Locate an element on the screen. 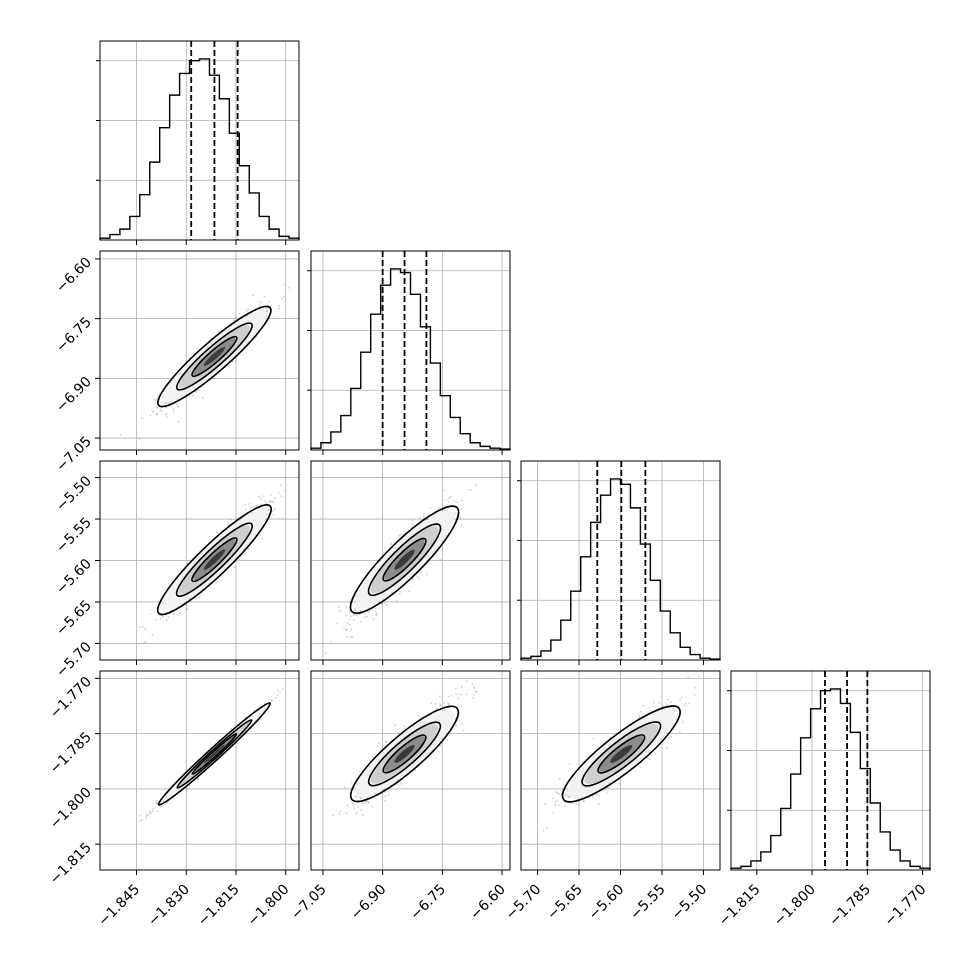 The image size is (970, 970). y-tick-label: −6.60 is located at coordinates (74, 275).